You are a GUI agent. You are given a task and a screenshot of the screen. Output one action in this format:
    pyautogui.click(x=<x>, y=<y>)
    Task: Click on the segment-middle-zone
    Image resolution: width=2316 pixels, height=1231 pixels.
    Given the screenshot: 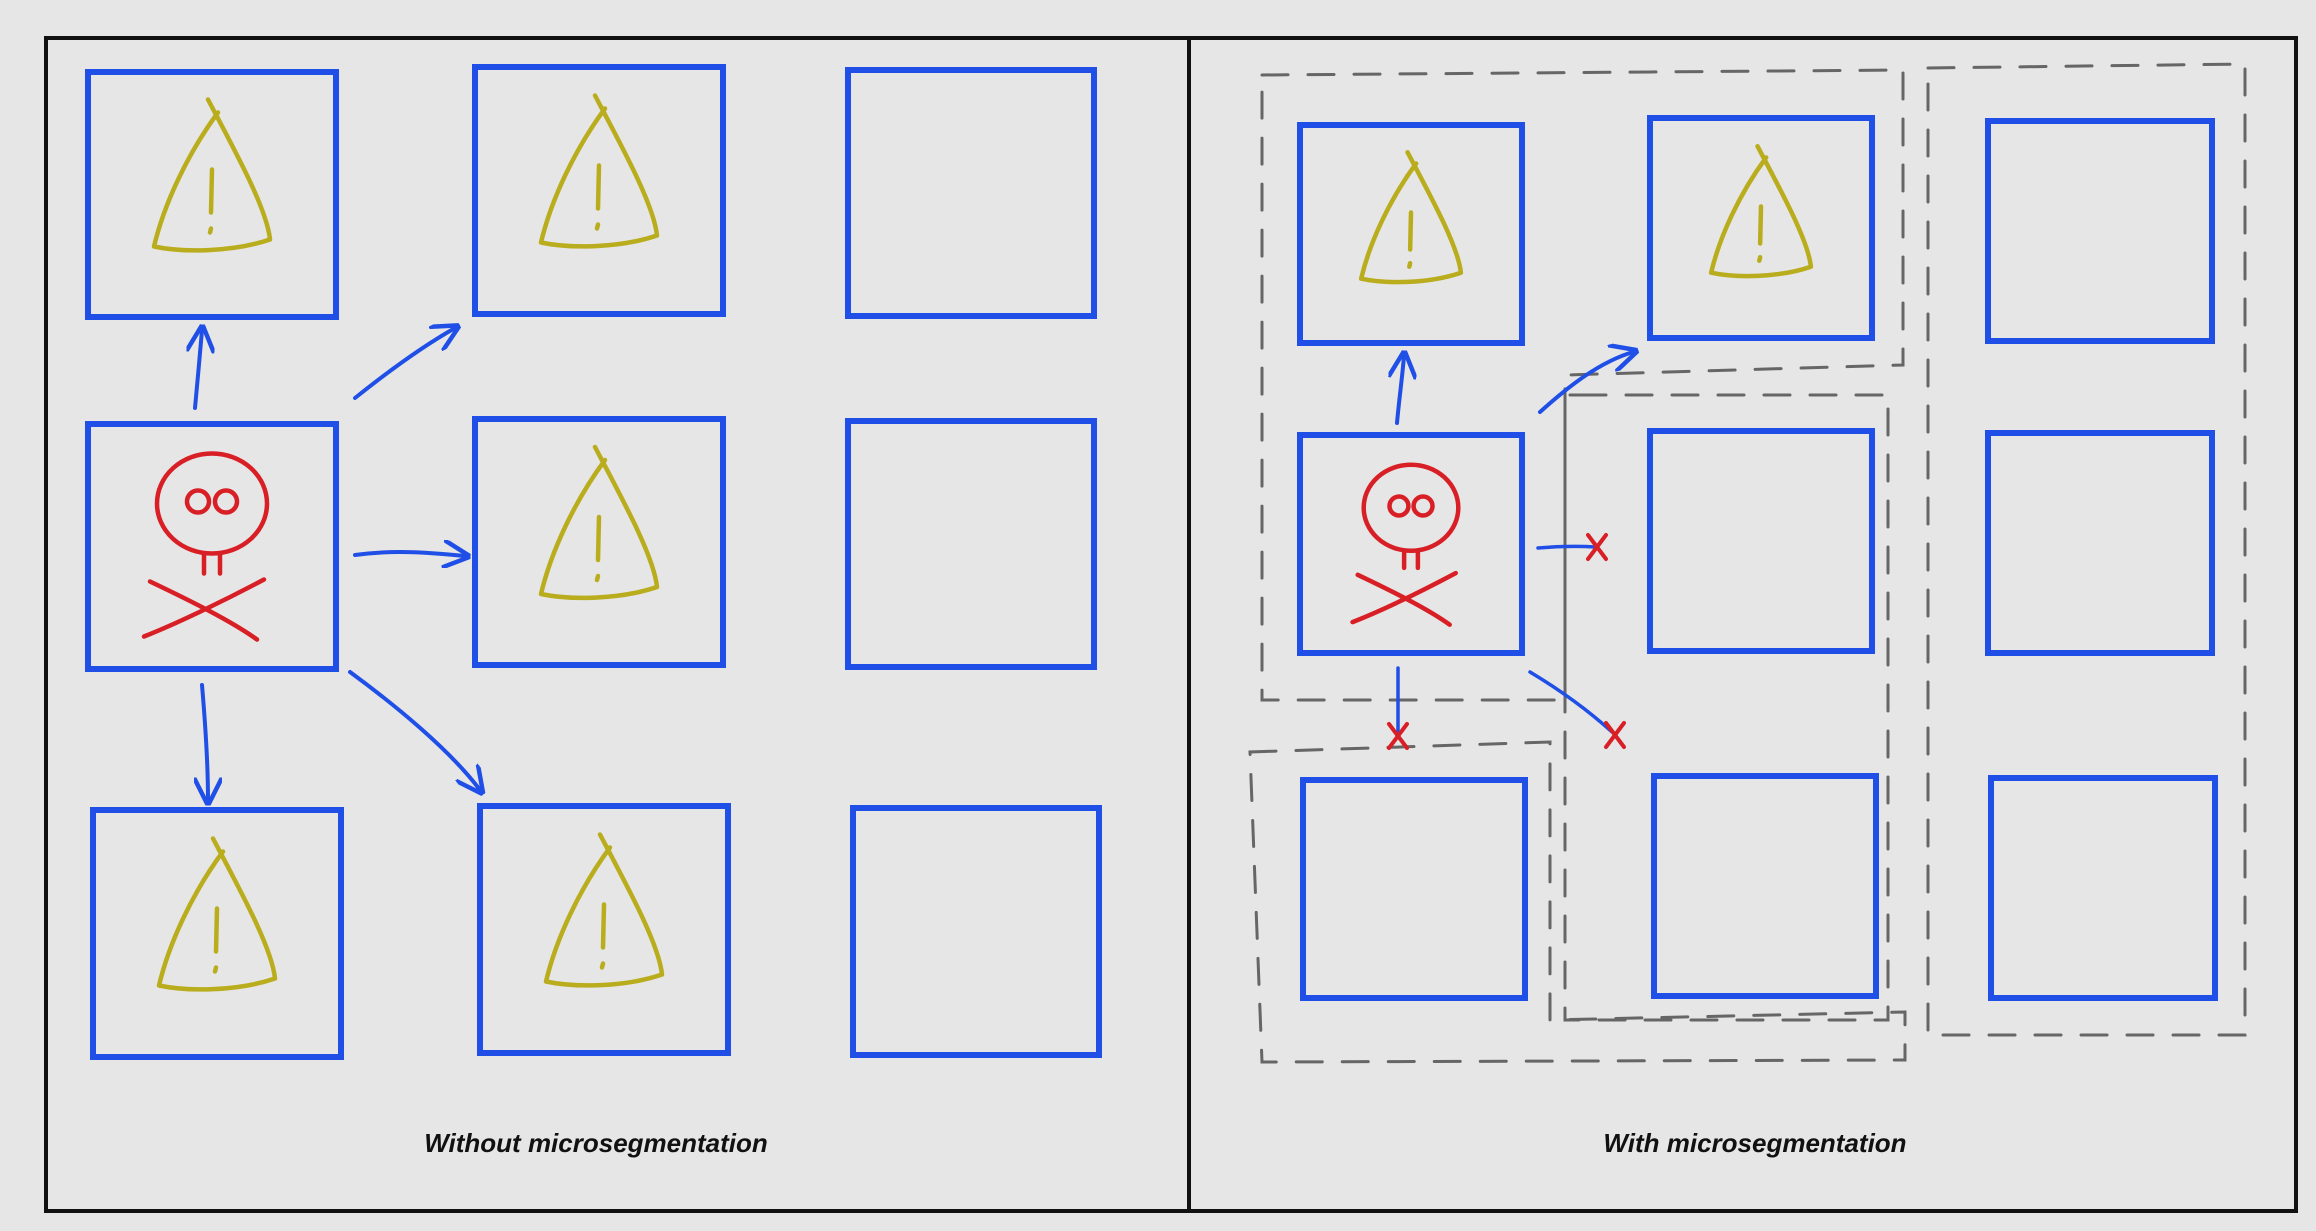 What is the action you would take?
    pyautogui.click(x=1726, y=707)
    